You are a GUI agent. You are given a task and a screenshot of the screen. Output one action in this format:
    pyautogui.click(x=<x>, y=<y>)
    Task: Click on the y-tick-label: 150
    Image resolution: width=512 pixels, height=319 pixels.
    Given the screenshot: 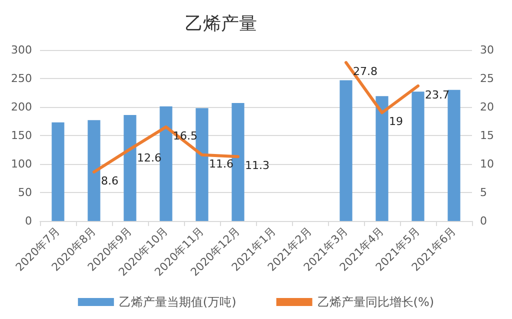 What is the action you would take?
    pyautogui.click(x=21, y=135)
    